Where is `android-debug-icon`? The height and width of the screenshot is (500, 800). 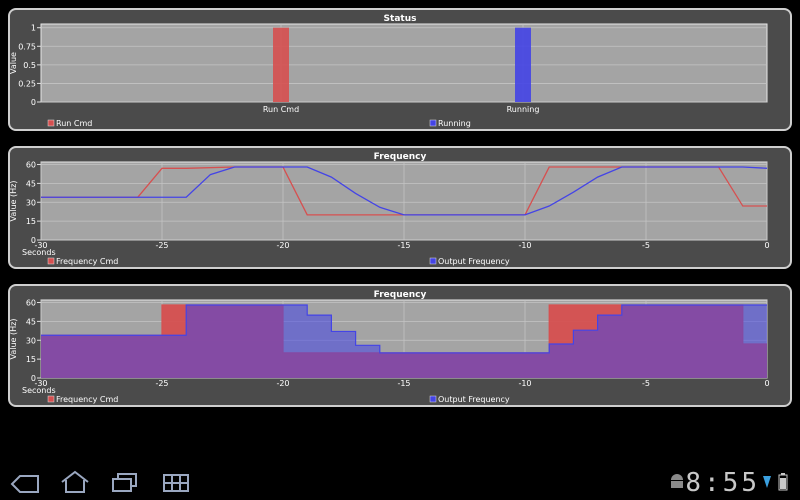
android-debug-icon is located at coordinates (677, 481).